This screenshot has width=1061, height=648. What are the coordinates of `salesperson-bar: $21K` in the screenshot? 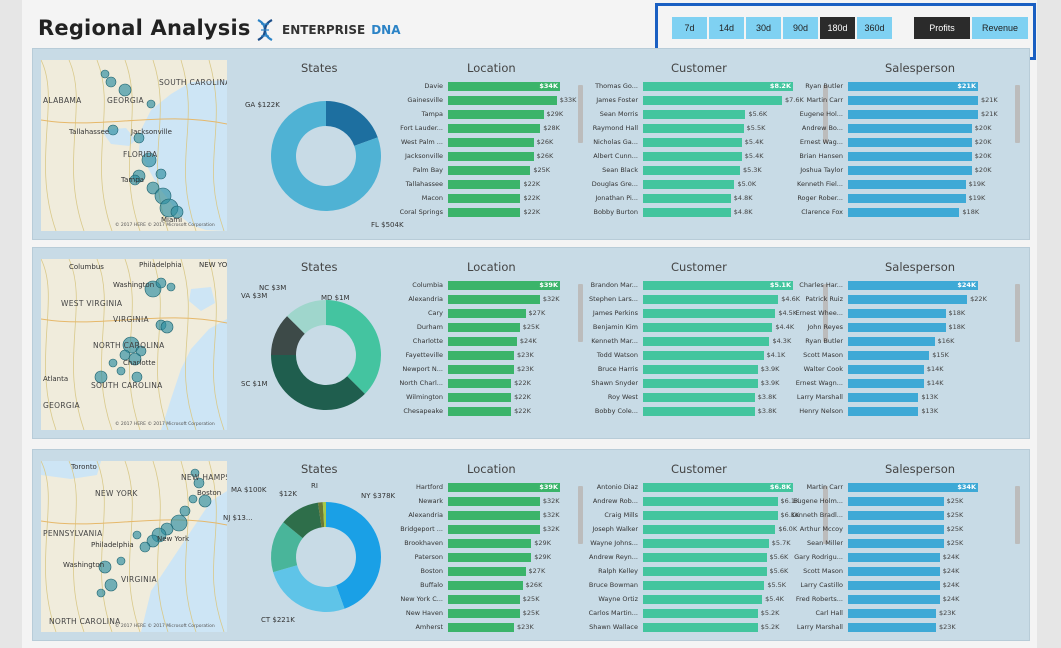 It's located at (913, 86).